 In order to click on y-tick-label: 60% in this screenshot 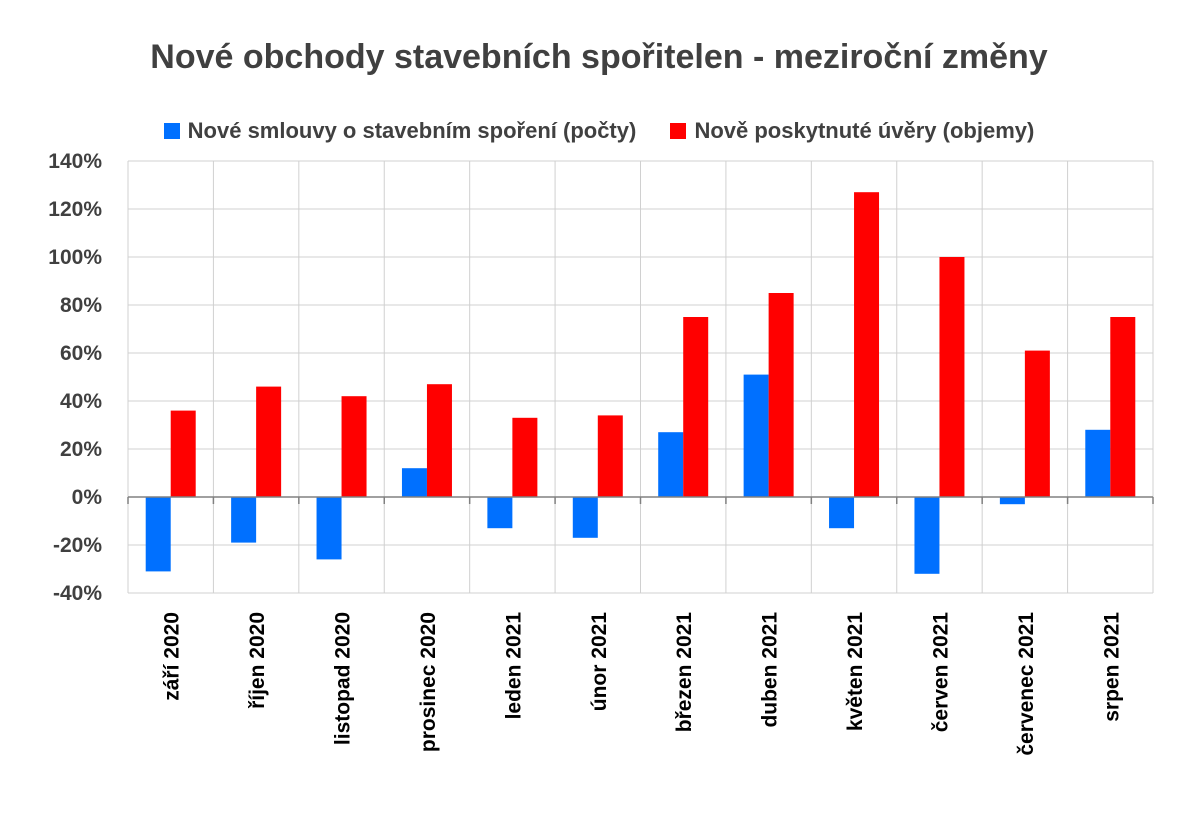, I will do `click(81, 353)`.